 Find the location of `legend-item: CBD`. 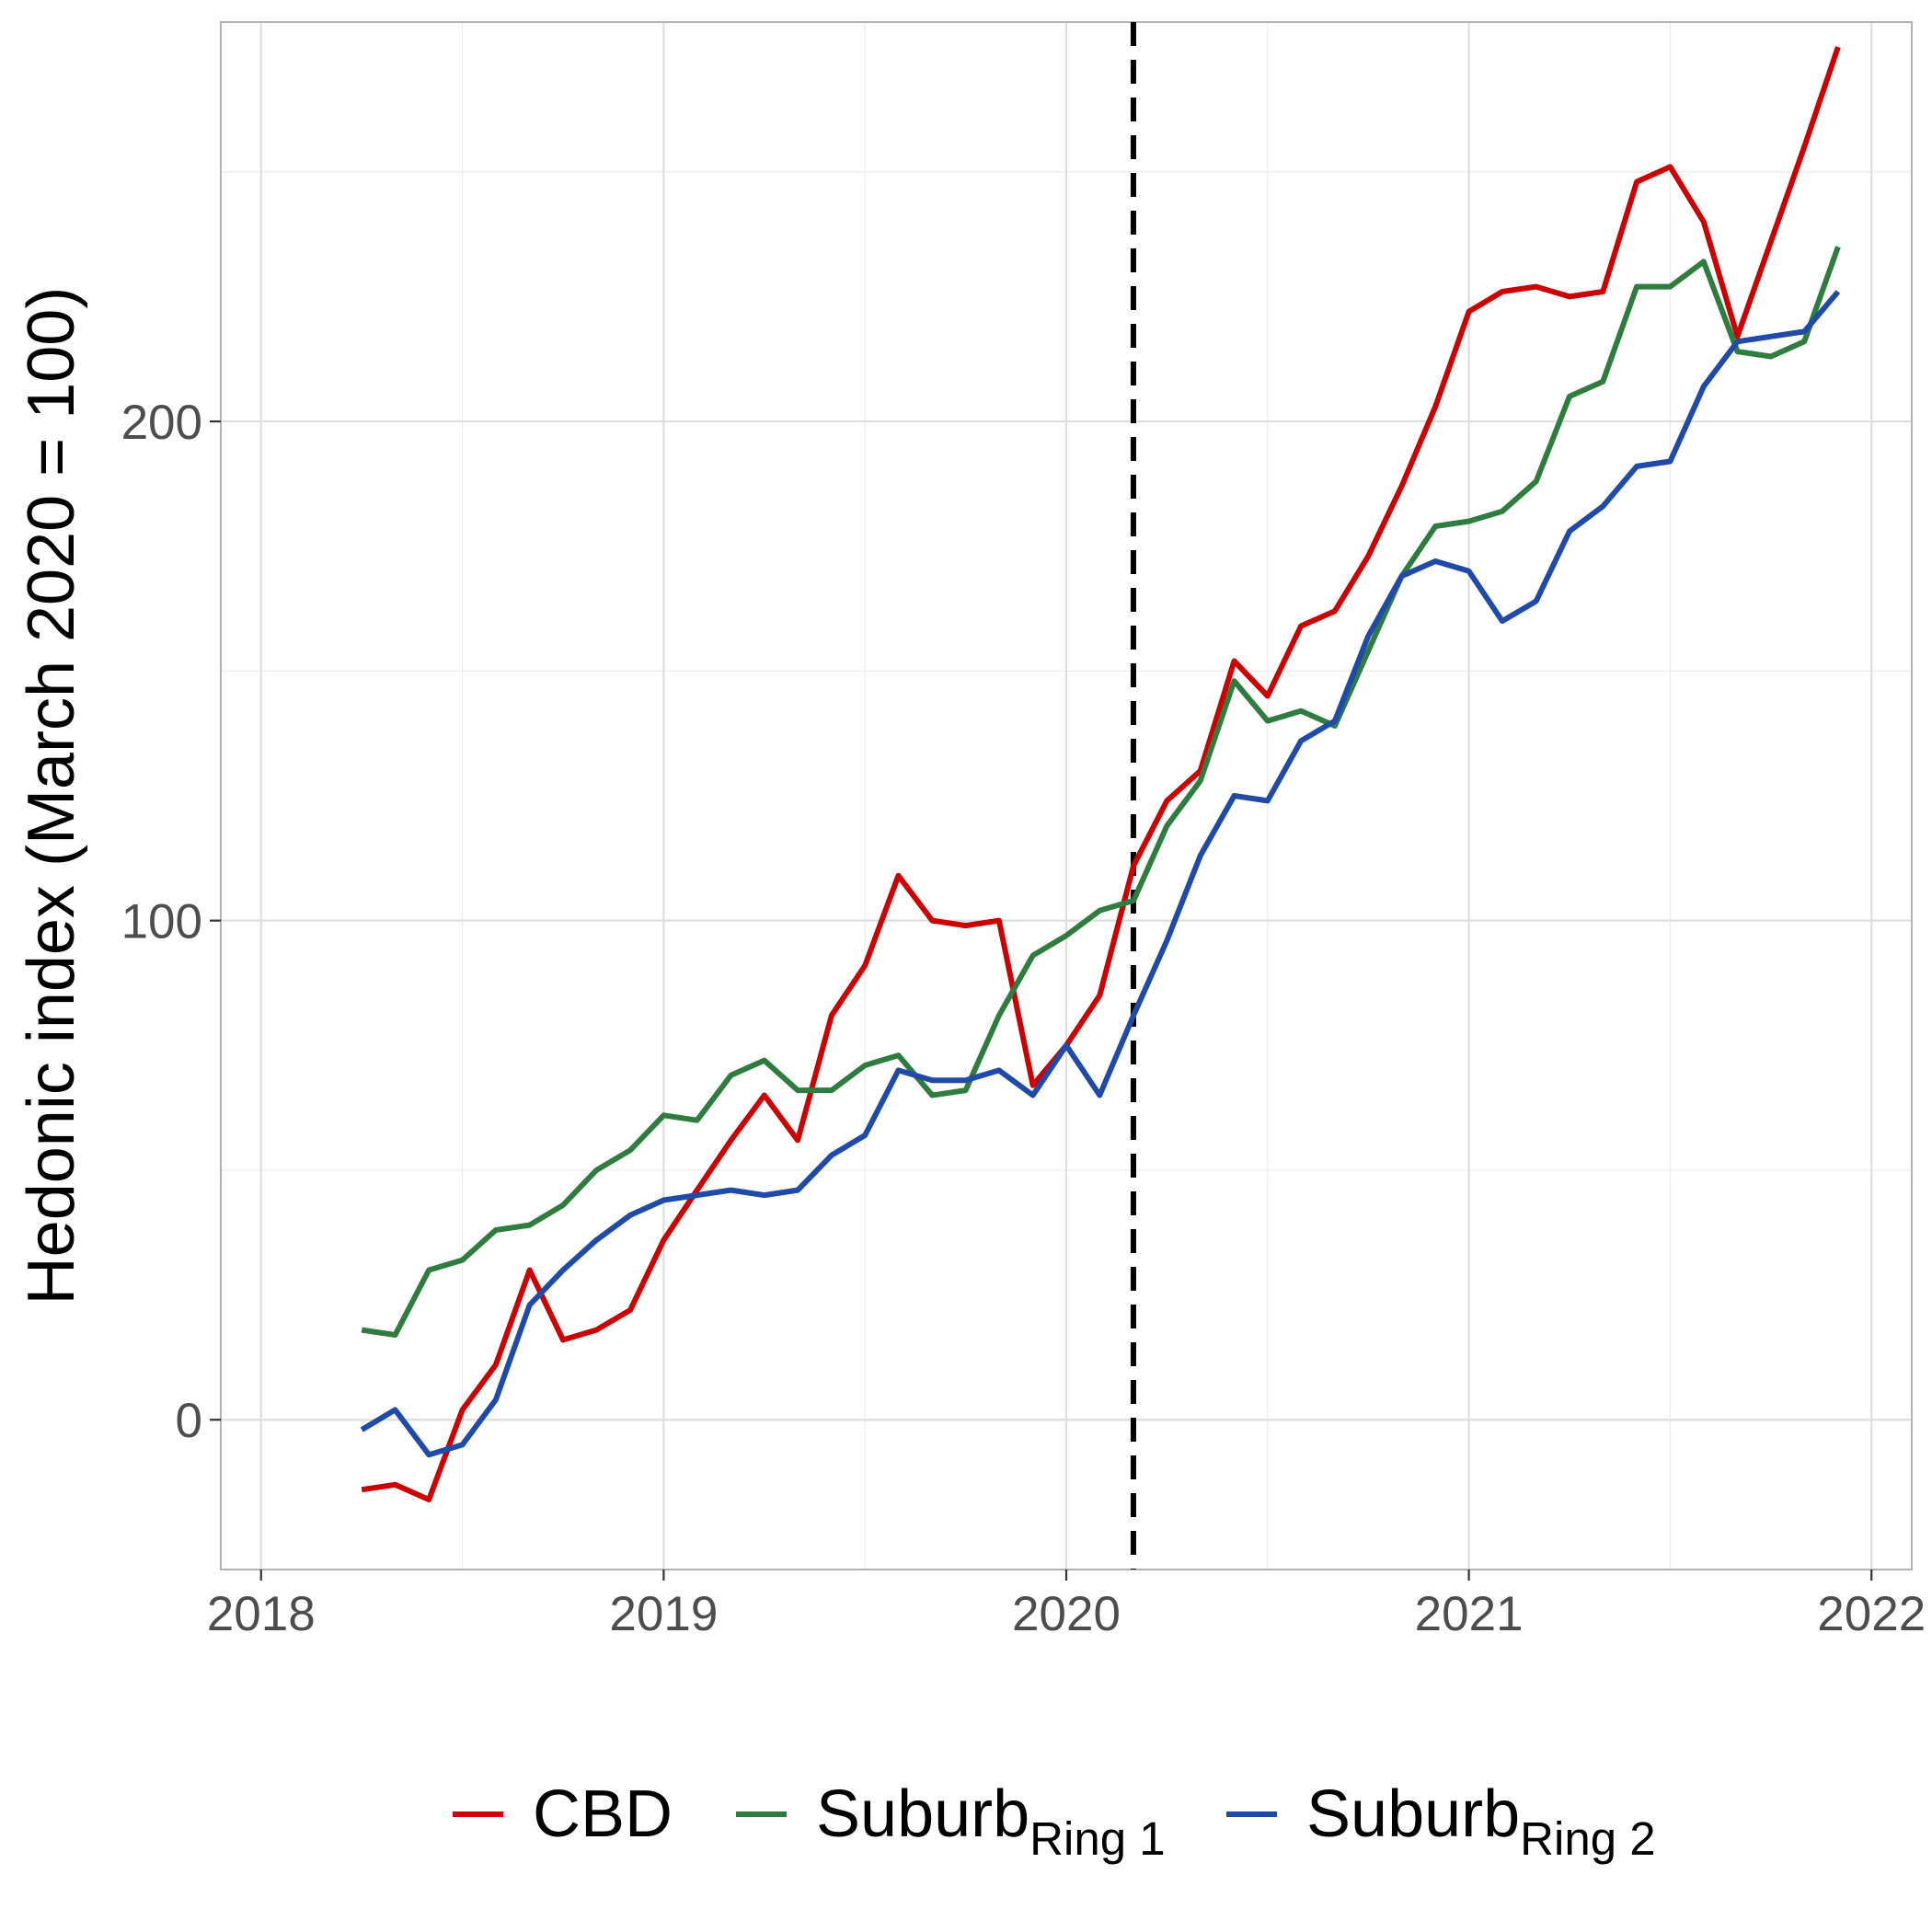

legend-item: CBD is located at coordinates (563, 1814).